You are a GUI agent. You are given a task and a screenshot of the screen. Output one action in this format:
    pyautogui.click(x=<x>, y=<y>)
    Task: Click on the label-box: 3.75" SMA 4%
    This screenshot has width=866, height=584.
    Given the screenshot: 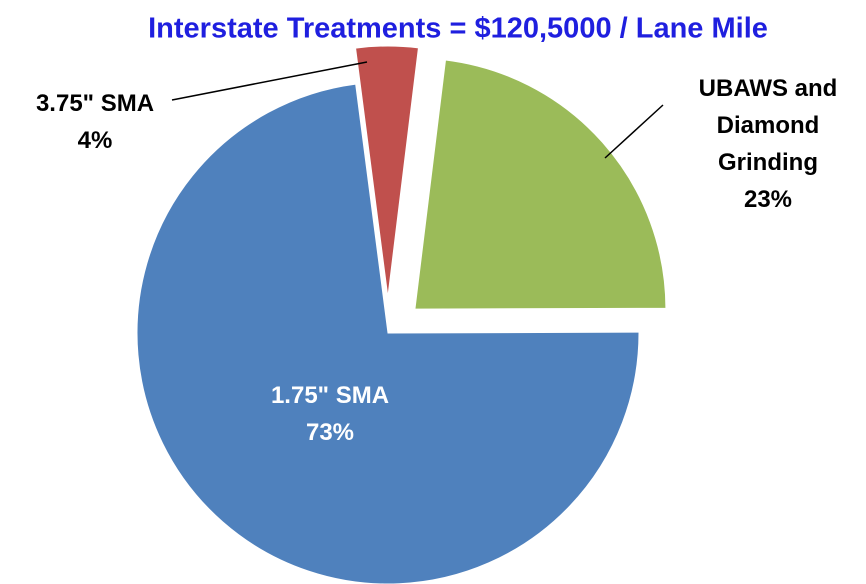 What is the action you would take?
    pyautogui.click(x=95, y=122)
    